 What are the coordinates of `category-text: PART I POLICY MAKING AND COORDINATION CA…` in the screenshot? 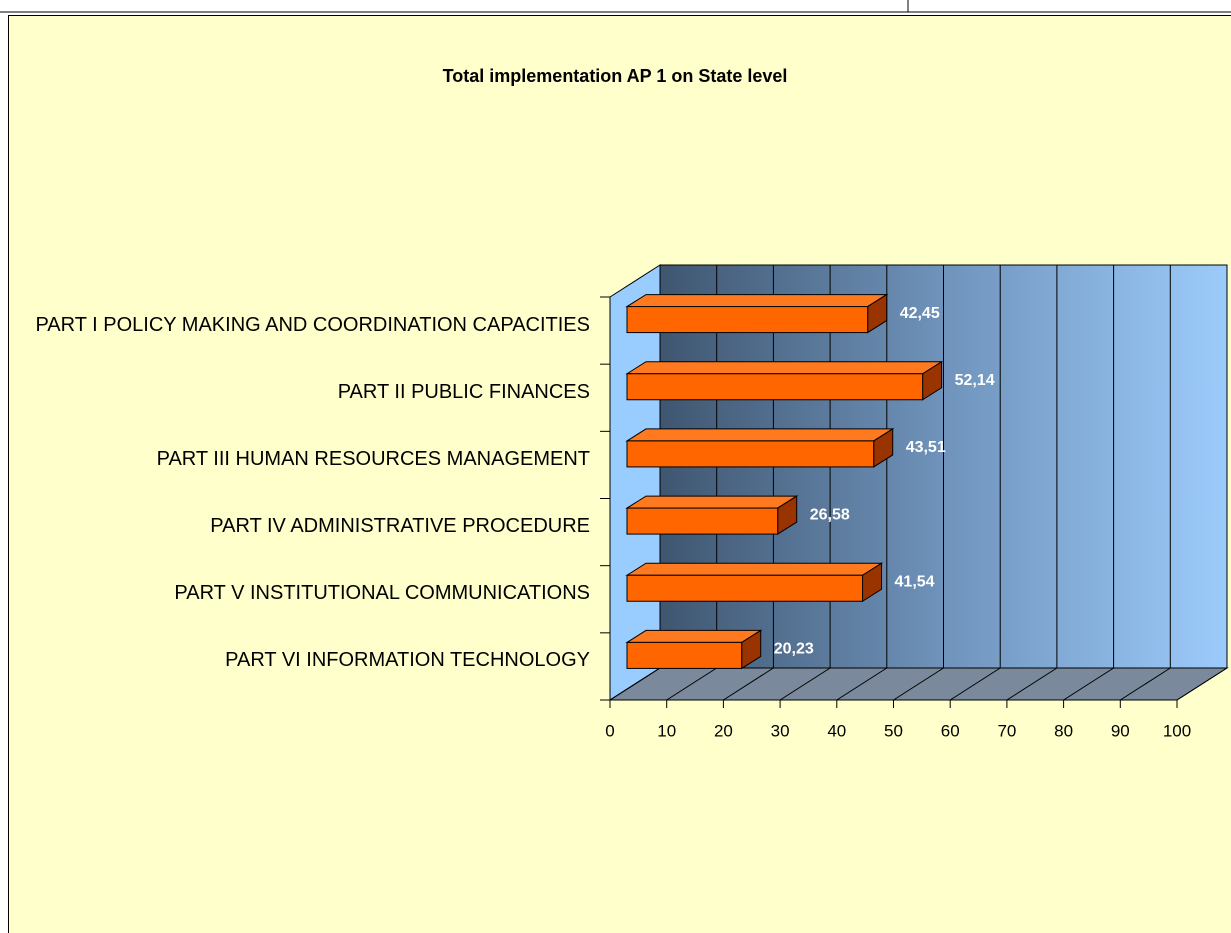 It's located at (312, 324).